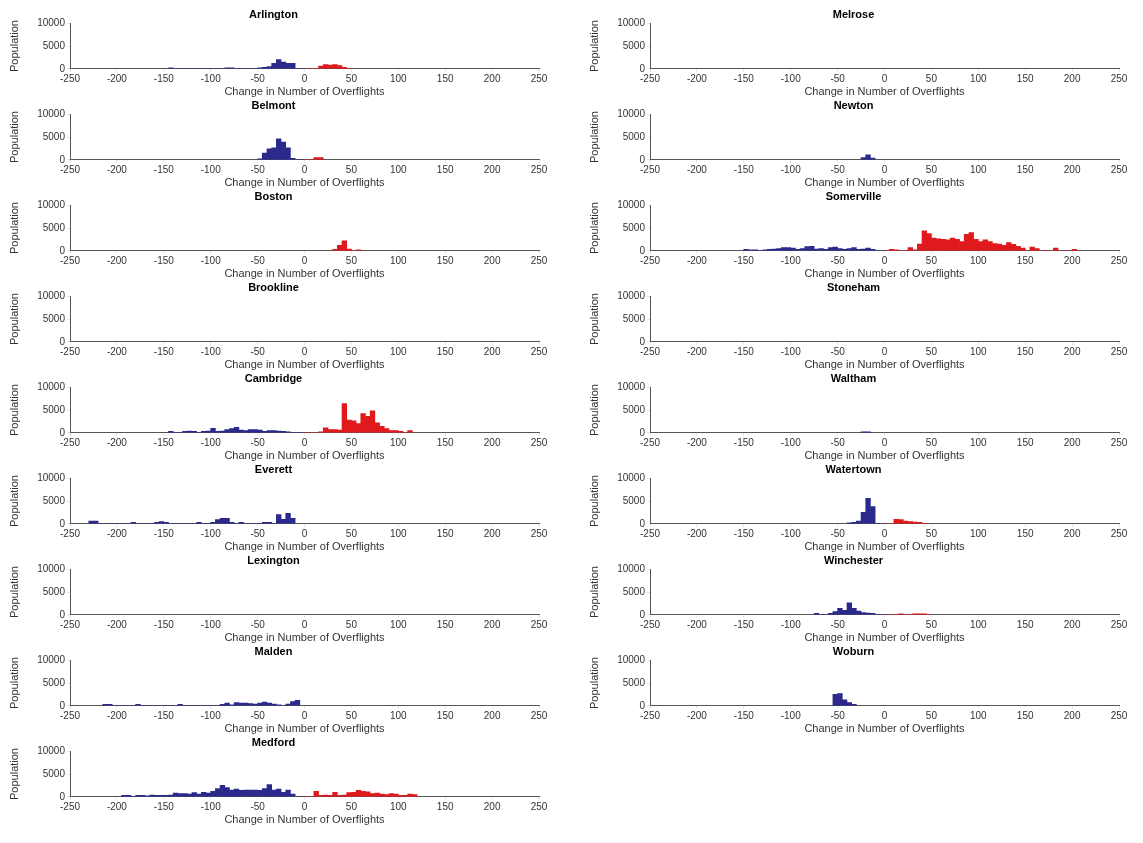  I want to click on chart-title: Lexington, so click(274, 559).